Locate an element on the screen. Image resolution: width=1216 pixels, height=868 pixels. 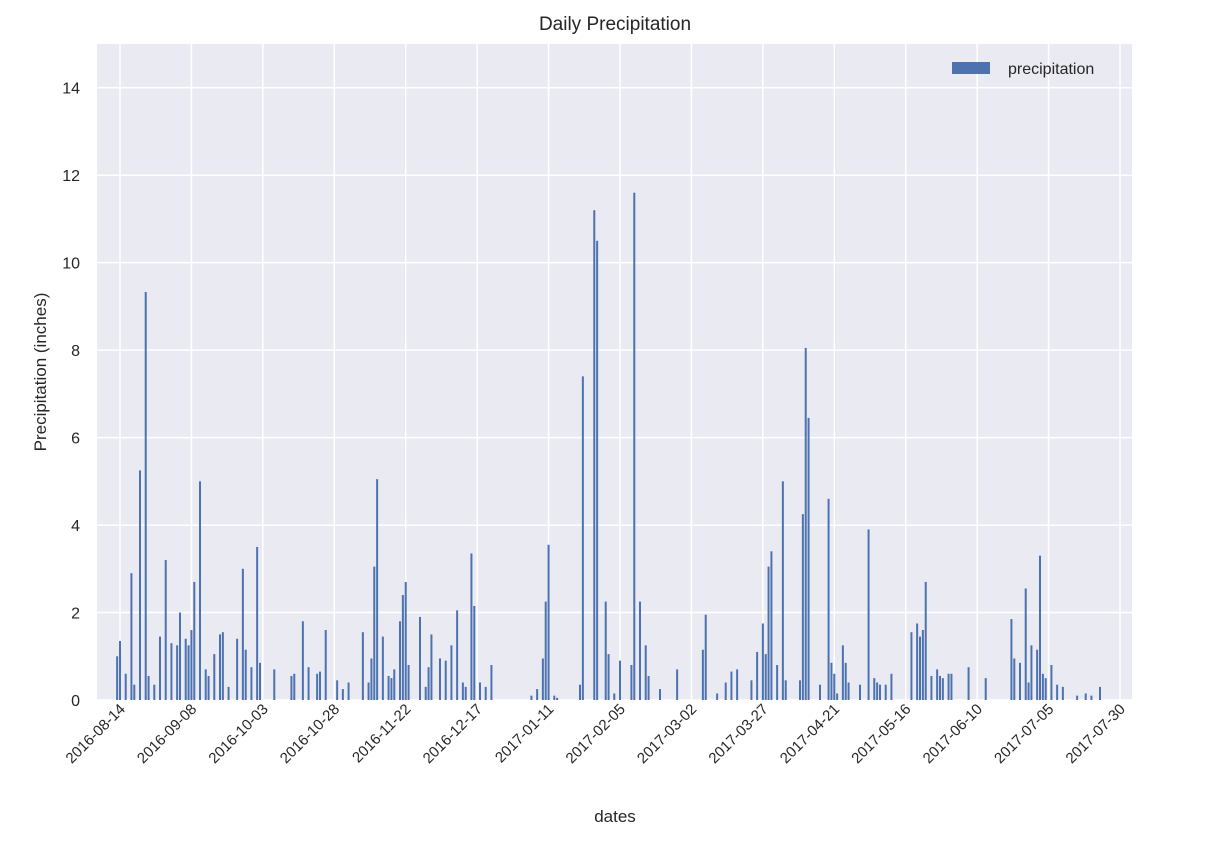
y-tick-label: 10 is located at coordinates (71, 264).